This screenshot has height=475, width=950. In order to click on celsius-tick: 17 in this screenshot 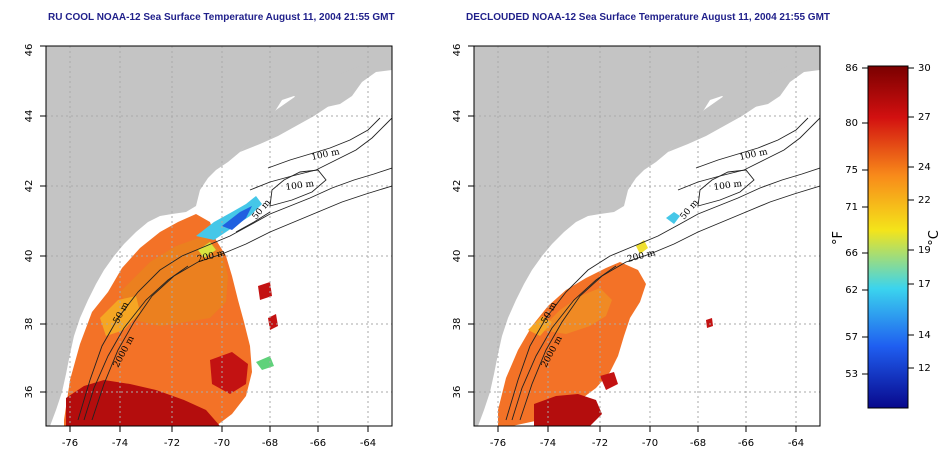, I will do `click(924, 284)`.